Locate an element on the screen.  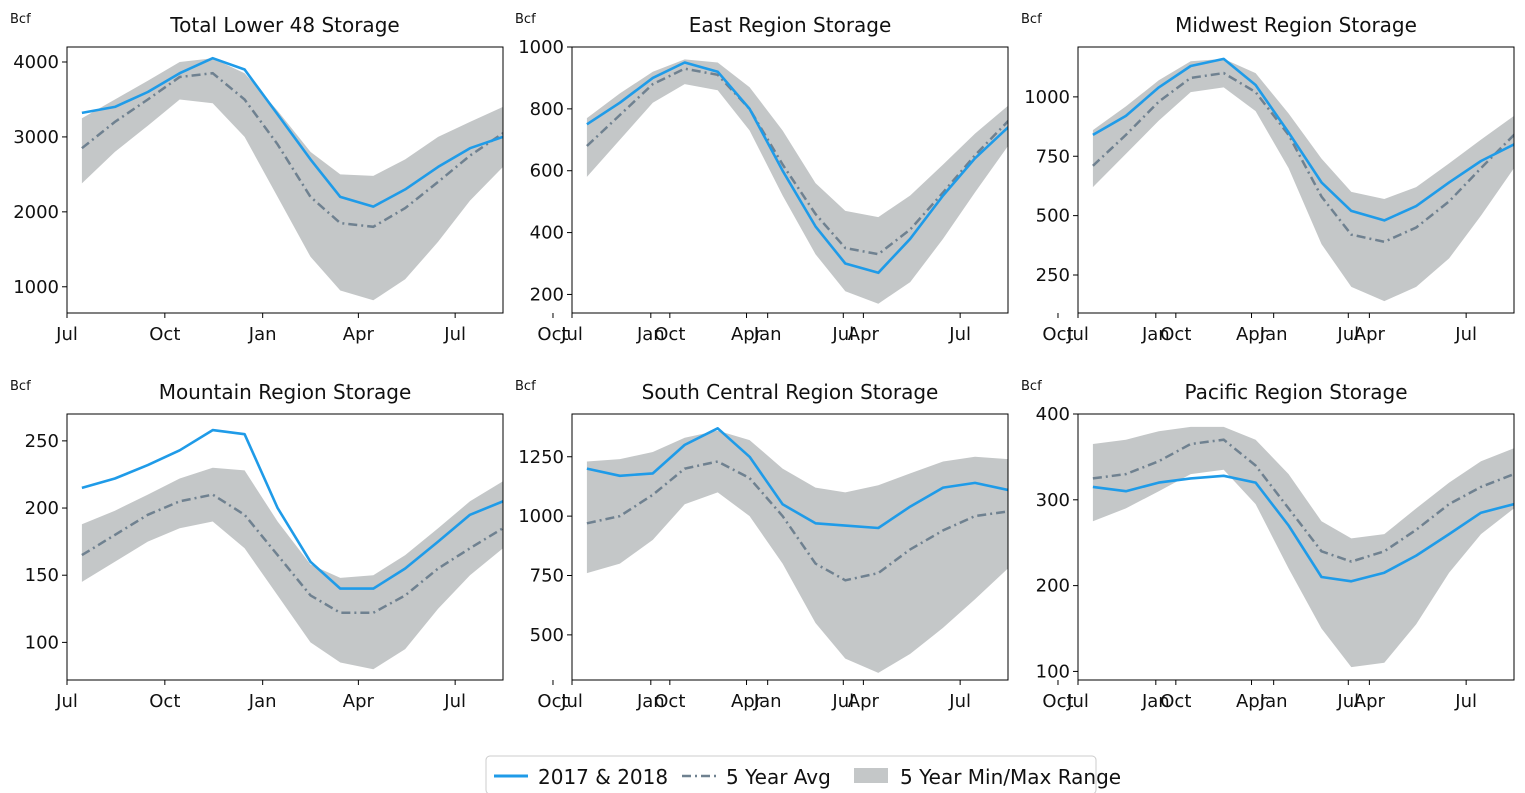
legend-frame is located at coordinates (791, 774).